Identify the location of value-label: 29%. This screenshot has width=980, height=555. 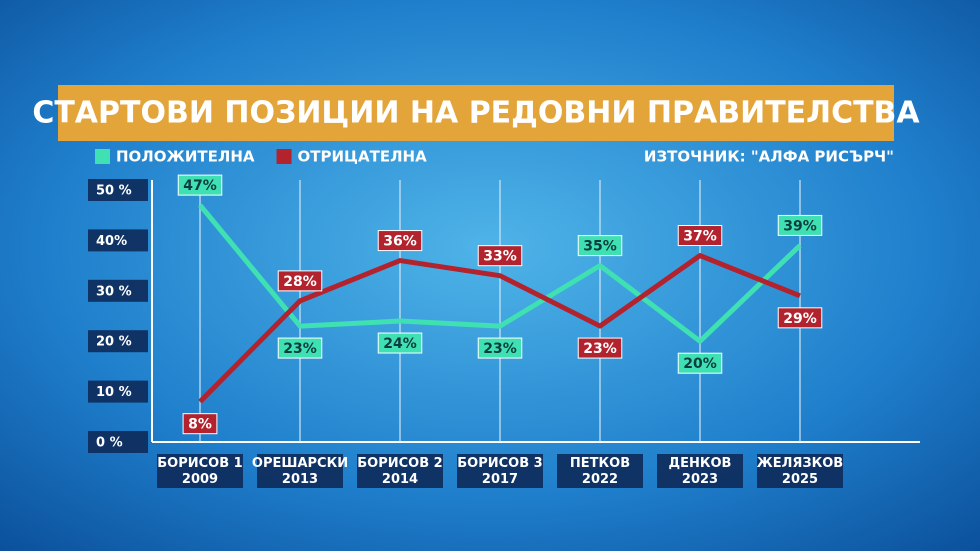
(800, 319).